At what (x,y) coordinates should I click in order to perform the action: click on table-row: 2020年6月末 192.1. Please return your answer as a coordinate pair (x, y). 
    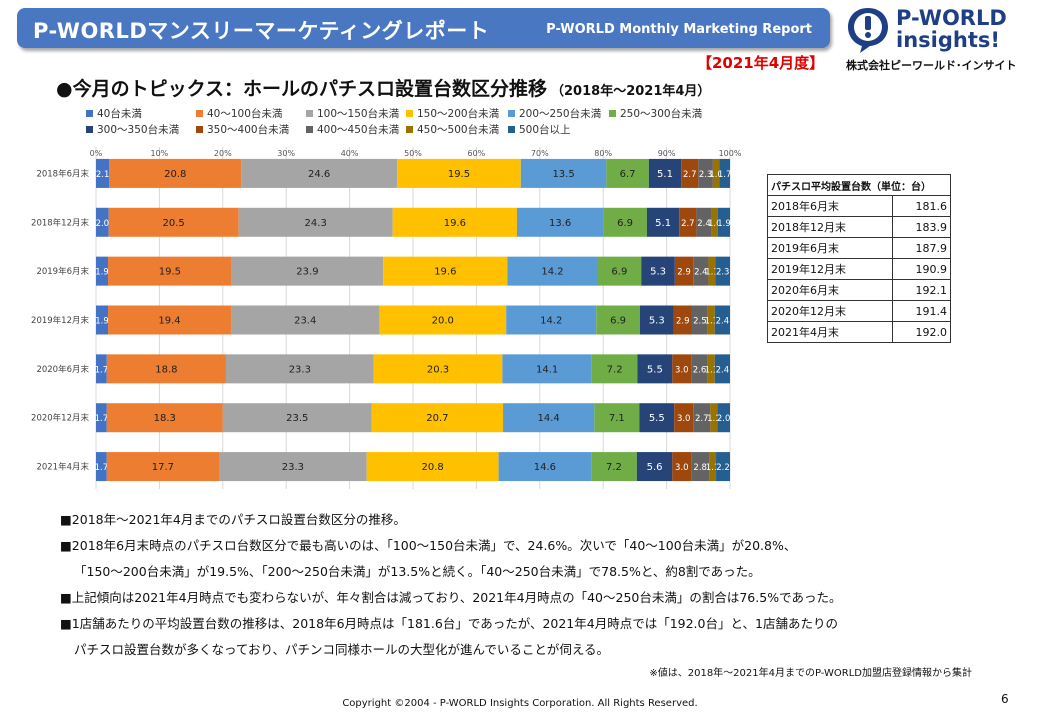
    Looking at the image, I should click on (859, 290).